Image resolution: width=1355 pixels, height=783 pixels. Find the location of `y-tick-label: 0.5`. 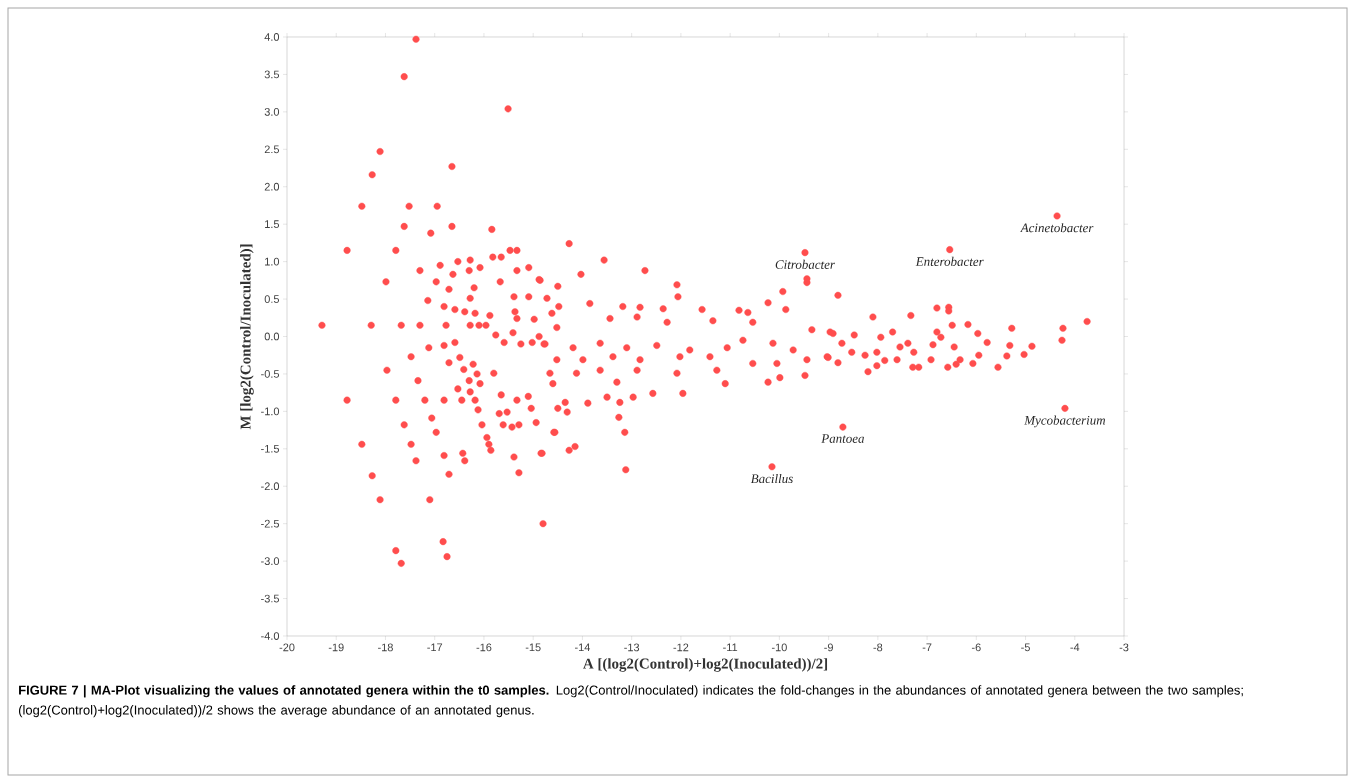

y-tick-label: 0.5 is located at coordinates (272, 299).